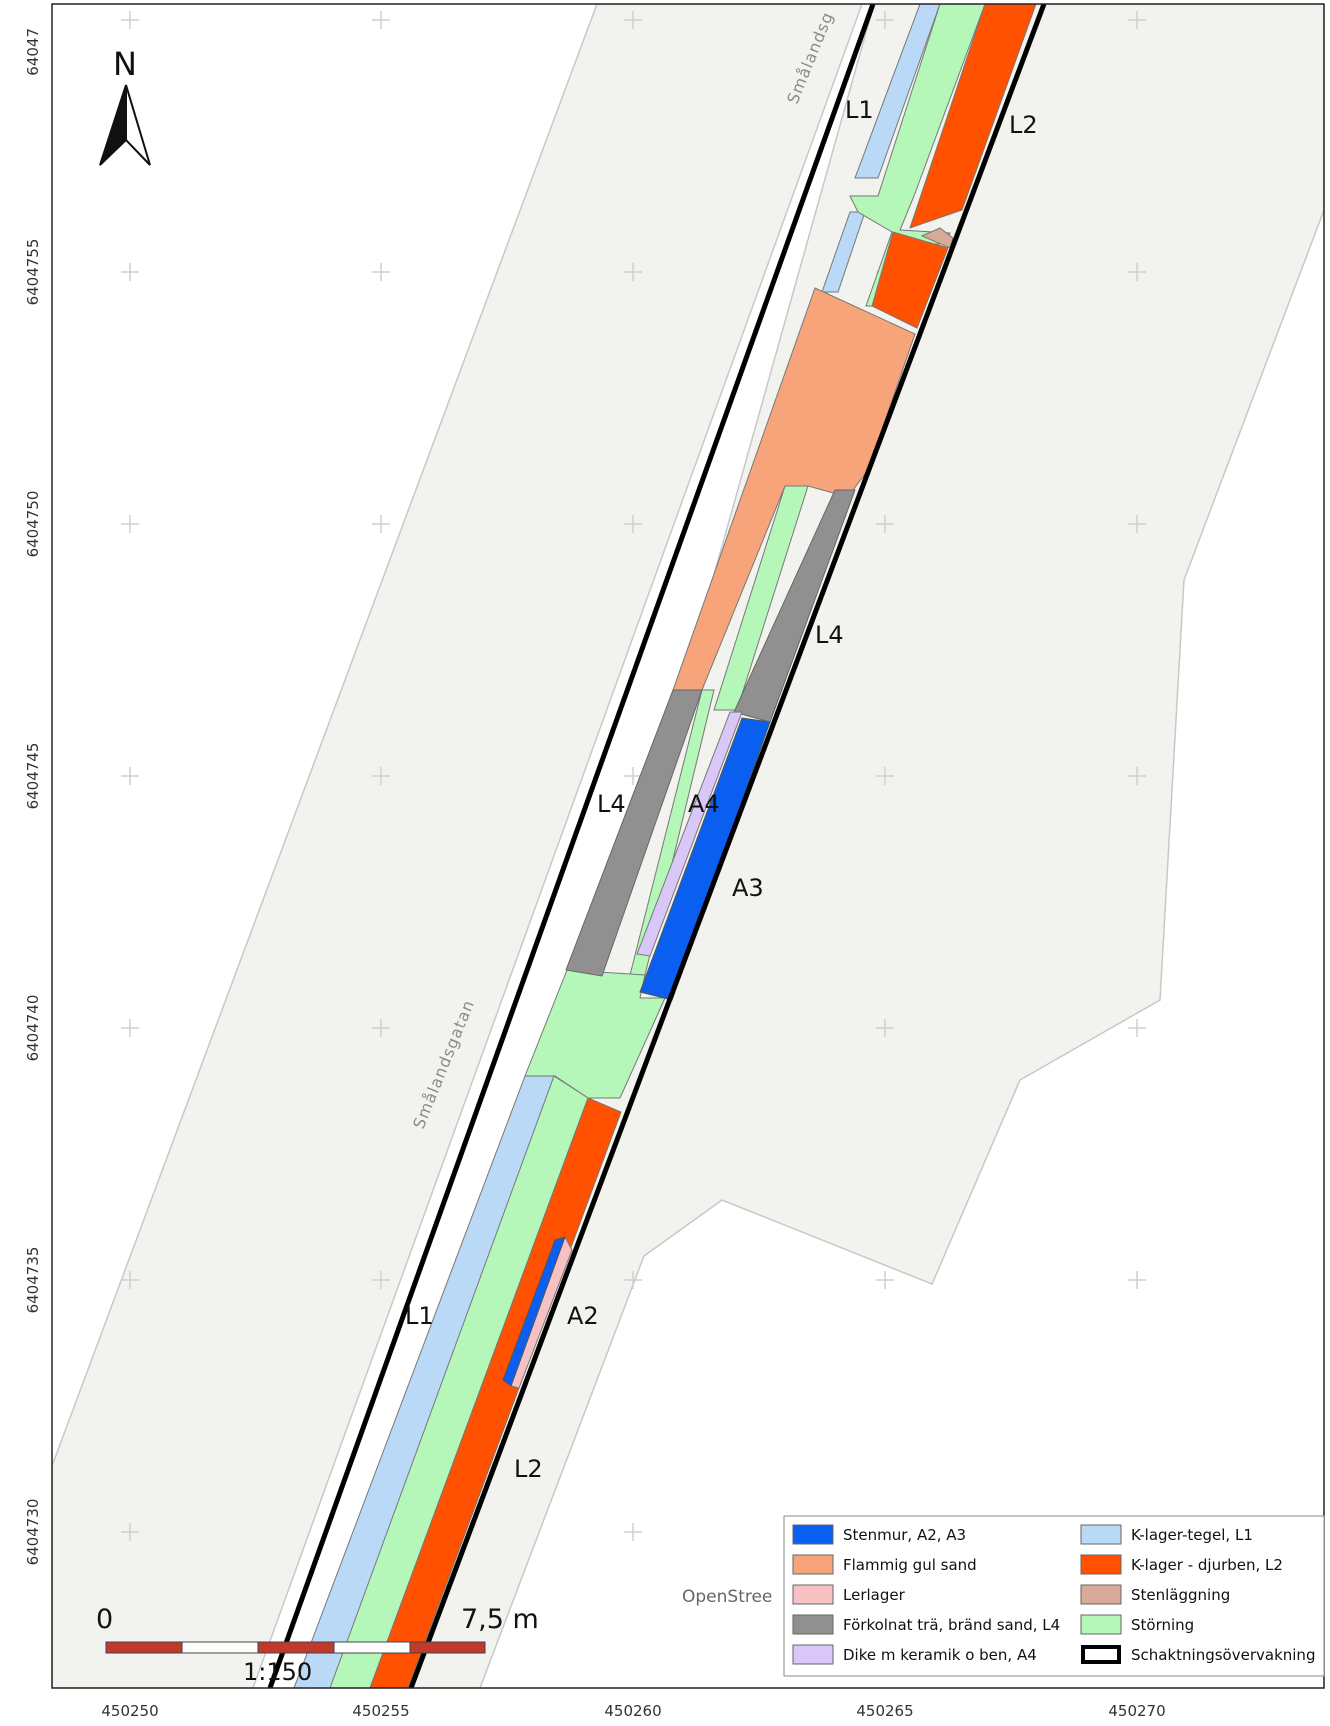 The image size is (1330, 1726). I want to click on label-l2-top: L2, so click(1023, 125).